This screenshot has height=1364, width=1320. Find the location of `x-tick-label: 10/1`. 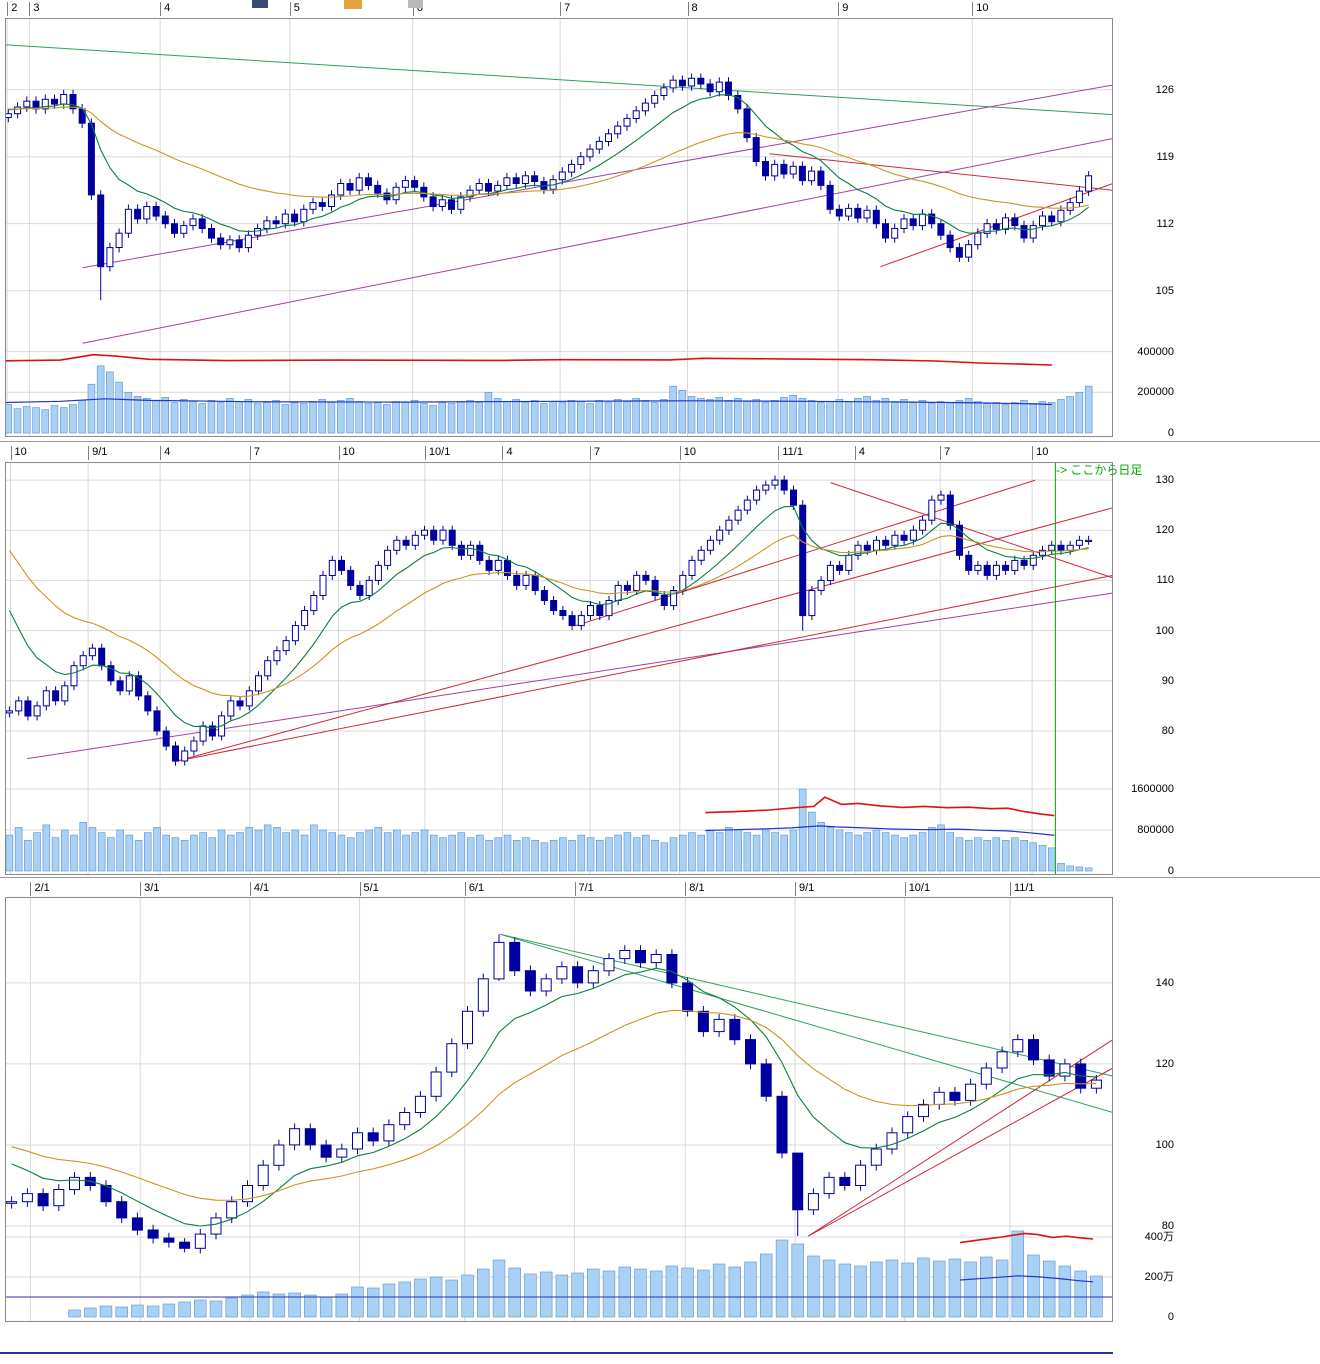

x-tick-label: 10/1 is located at coordinates (437, 453).